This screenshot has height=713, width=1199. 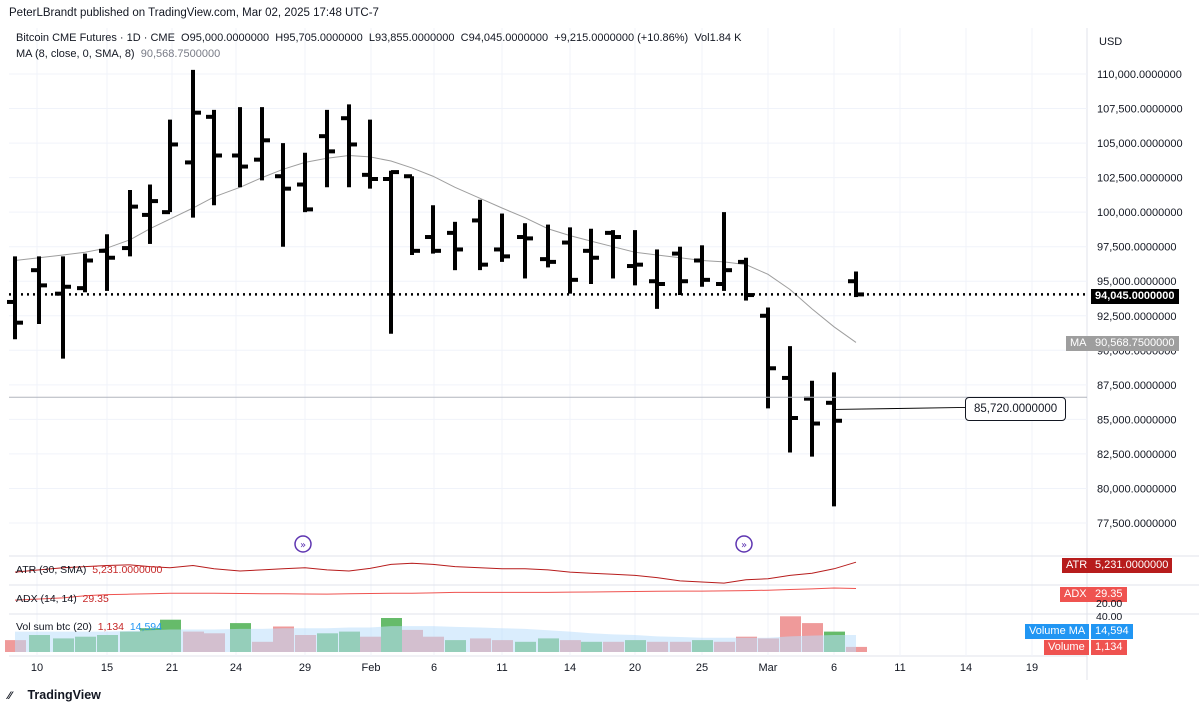 What do you see at coordinates (1140, 144) in the screenshot?
I see `y-tick-label: 105,000.0000000` at bounding box center [1140, 144].